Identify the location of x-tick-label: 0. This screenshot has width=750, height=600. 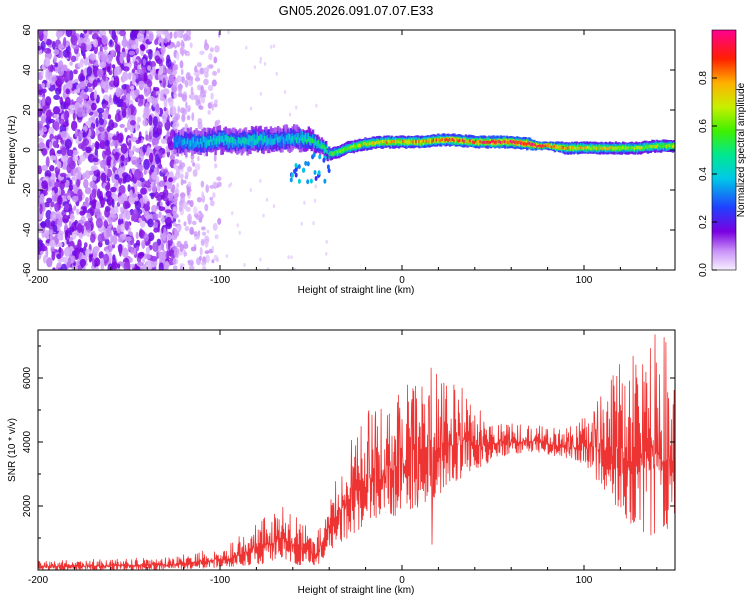
(402, 580).